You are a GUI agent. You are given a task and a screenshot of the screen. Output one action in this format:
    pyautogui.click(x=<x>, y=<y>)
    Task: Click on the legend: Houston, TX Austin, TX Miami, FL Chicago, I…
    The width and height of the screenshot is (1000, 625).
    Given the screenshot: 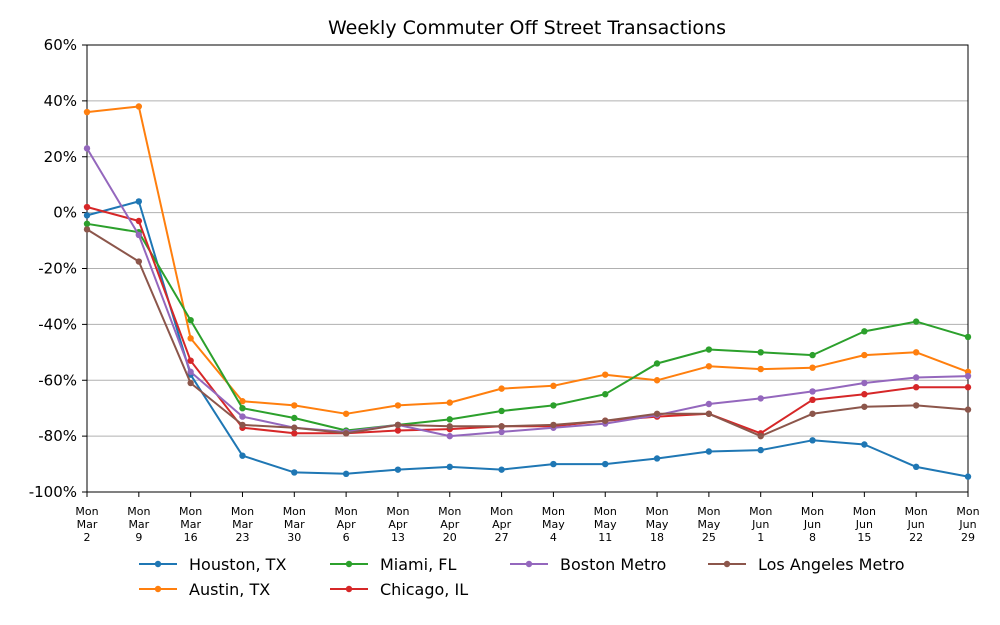 What is the action you would take?
    pyautogui.click(x=522, y=577)
    